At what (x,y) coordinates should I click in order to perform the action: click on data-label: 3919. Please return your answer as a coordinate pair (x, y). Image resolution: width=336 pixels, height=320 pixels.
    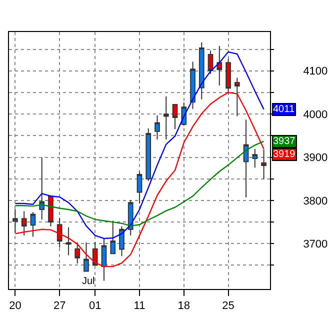
    Looking at the image, I should click on (284, 154).